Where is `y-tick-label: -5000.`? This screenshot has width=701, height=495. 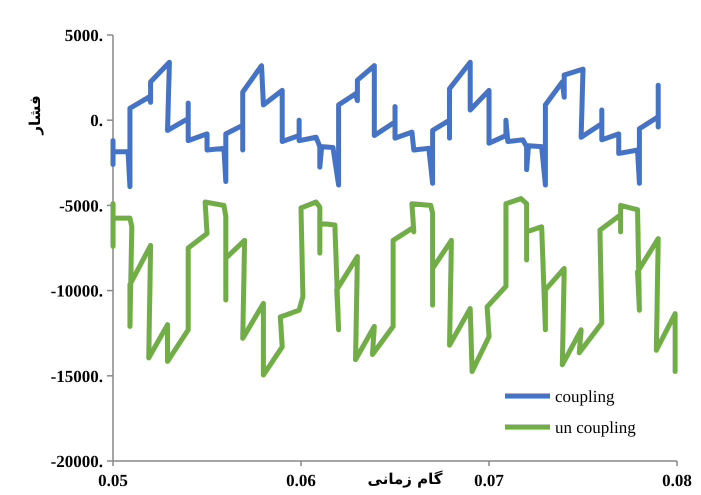 y-tick-label: -5000. is located at coordinates (81, 206).